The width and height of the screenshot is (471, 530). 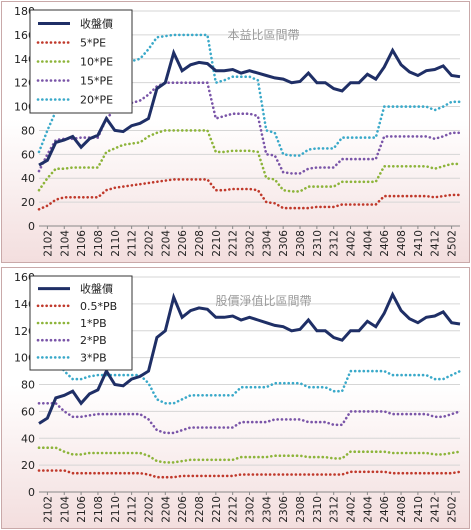 I want to click on pe-legend-label-3: 15*PE, so click(x=96, y=81).